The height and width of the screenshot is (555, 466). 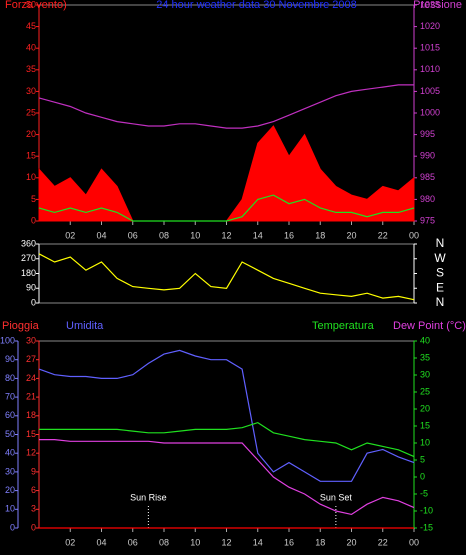 I want to click on tick-label: 995, so click(x=427, y=134).